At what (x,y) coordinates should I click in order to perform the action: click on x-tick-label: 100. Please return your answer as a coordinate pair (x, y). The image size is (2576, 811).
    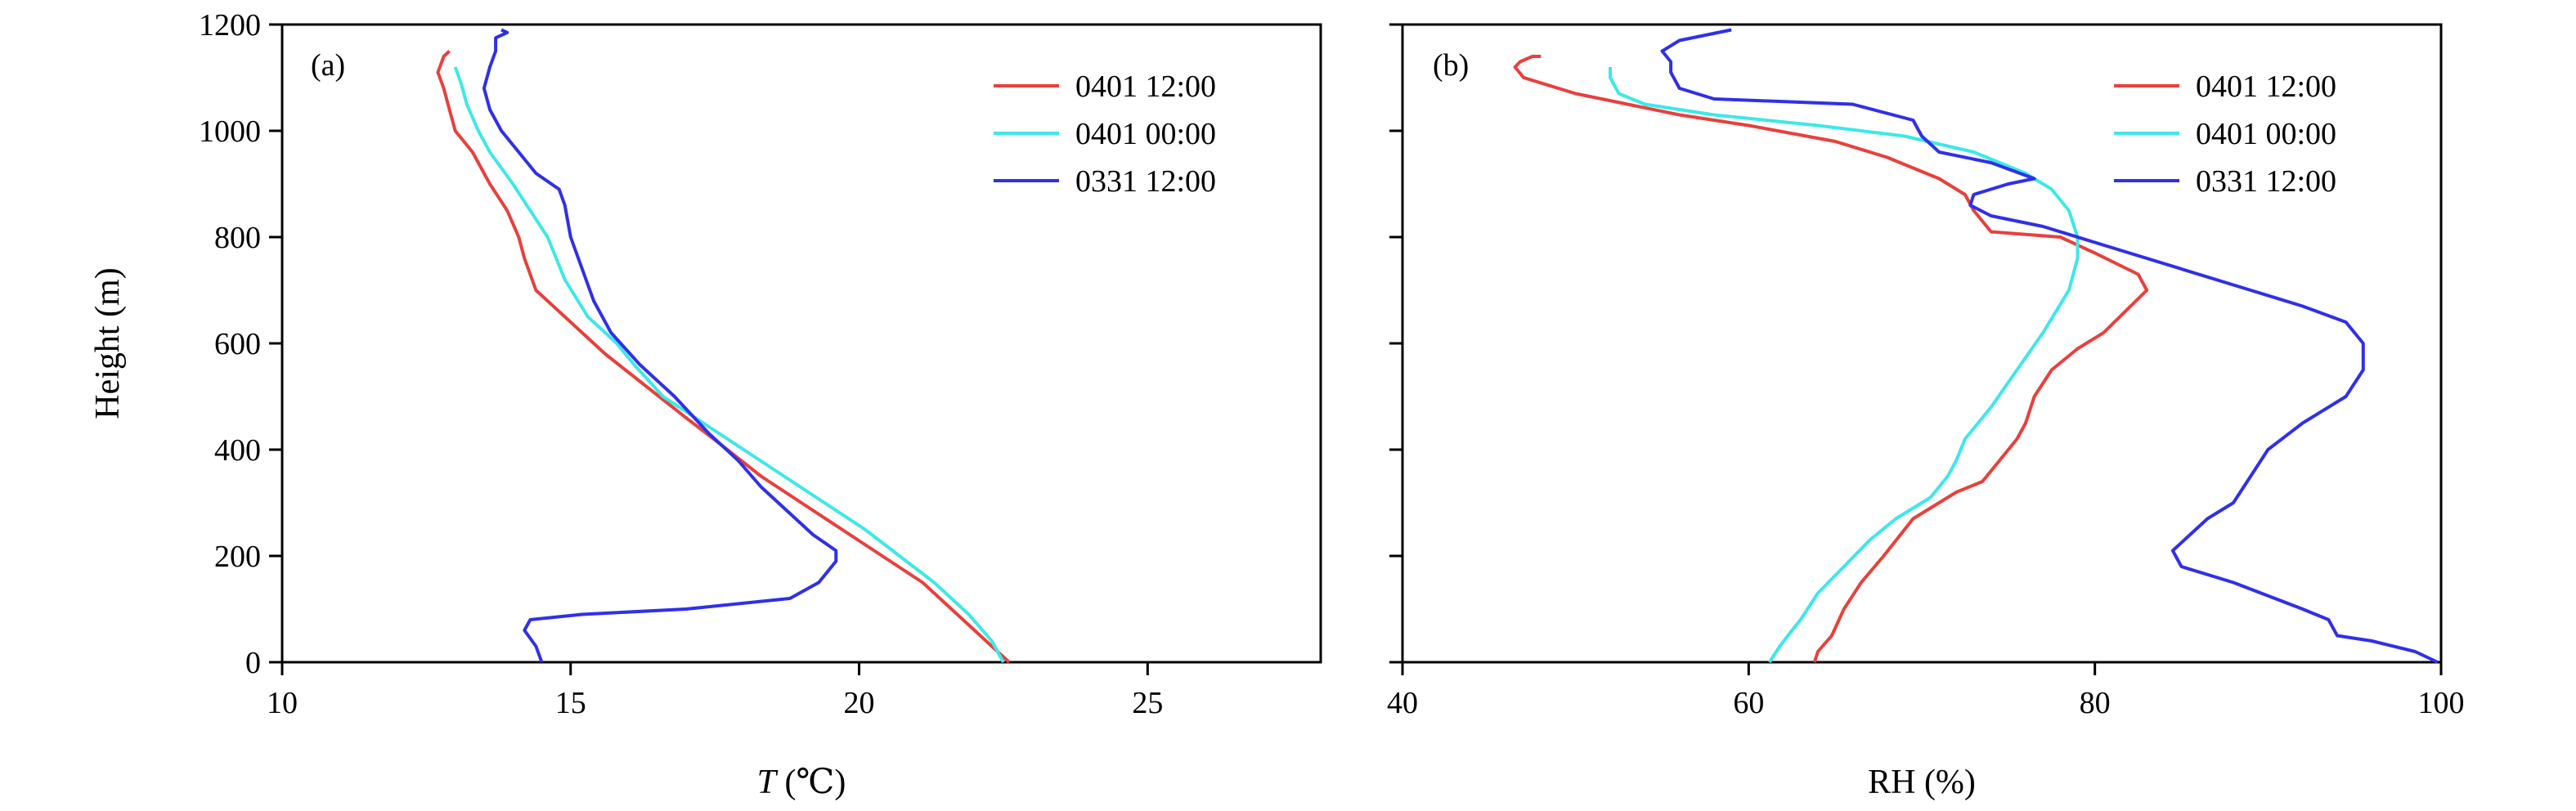
    Looking at the image, I should click on (2442, 703).